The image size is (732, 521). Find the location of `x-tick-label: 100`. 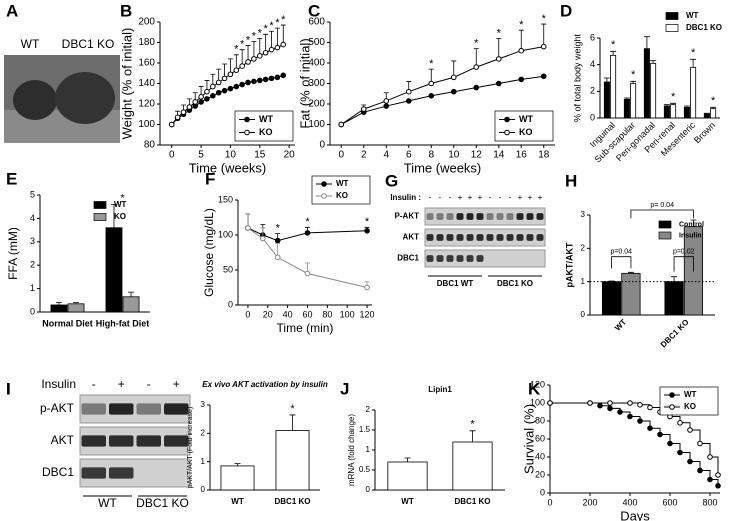

x-tick-label: 100 is located at coordinates (347, 314).